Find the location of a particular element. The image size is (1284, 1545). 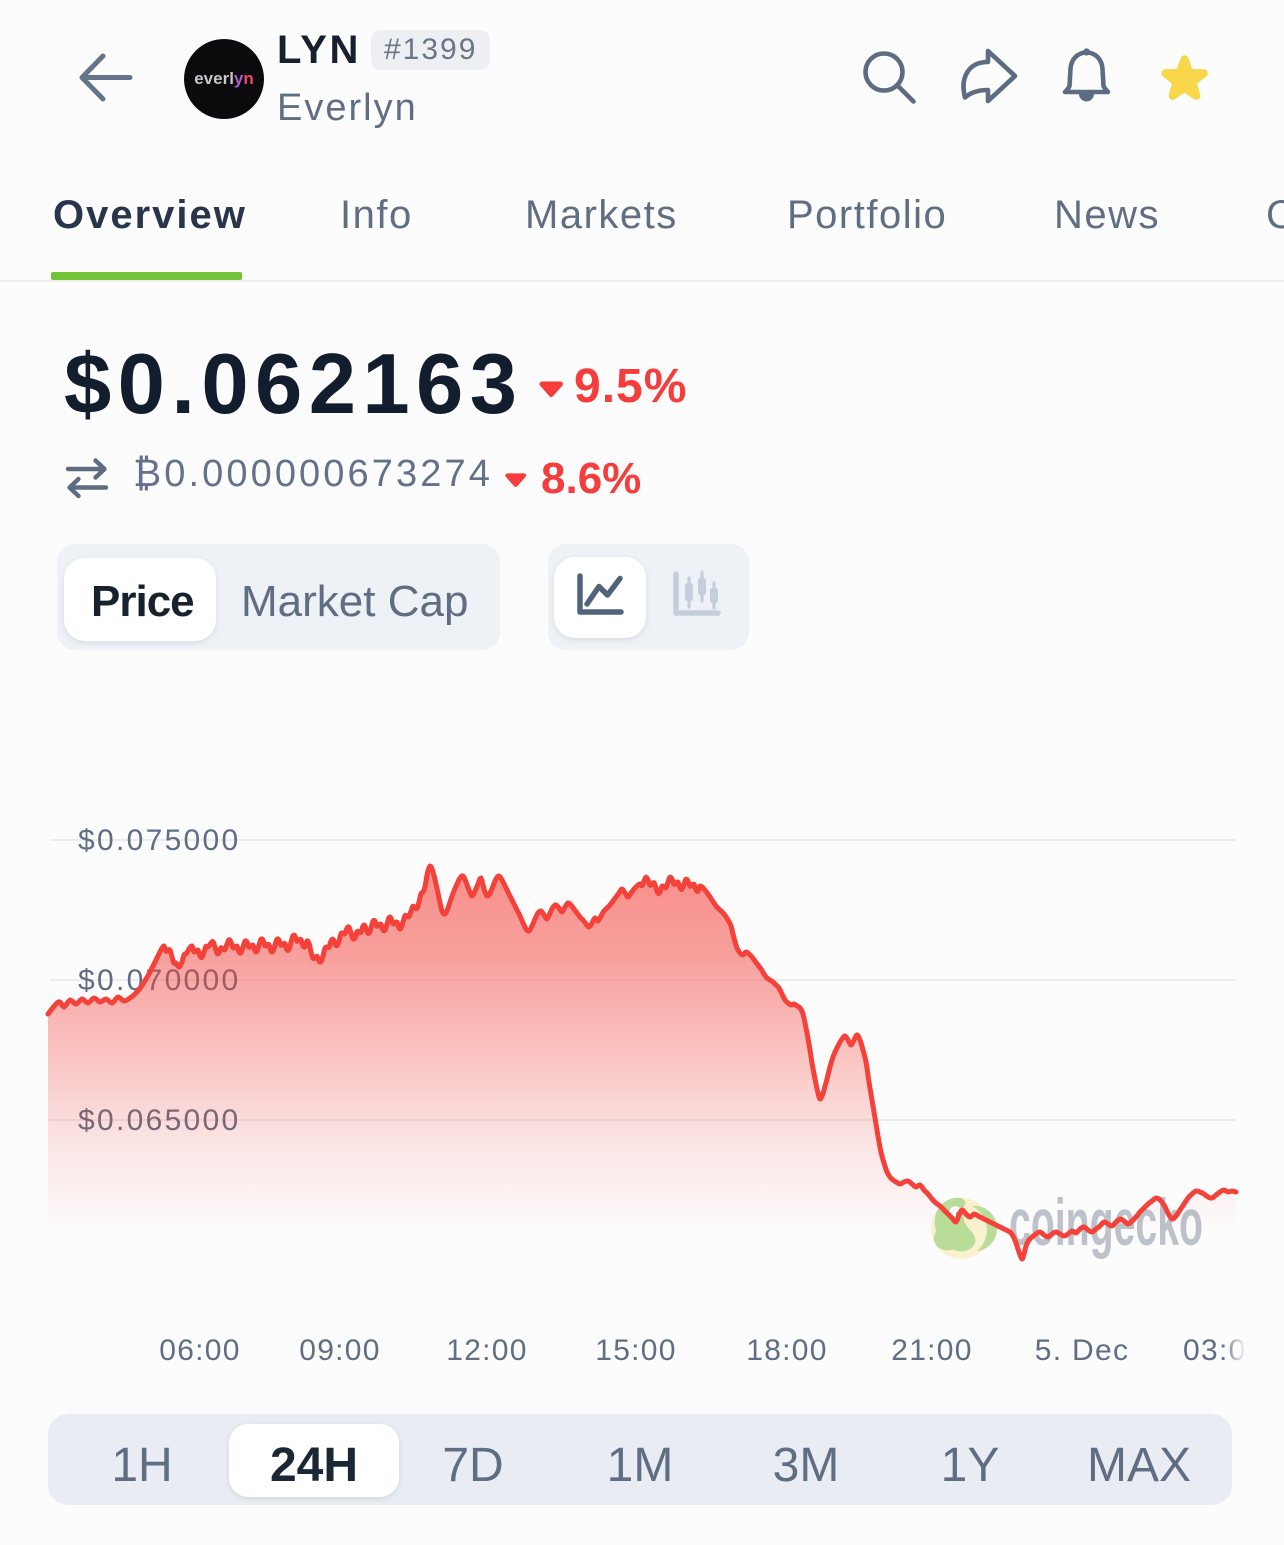

svg-text: $0.075000 is located at coordinates (159, 840).